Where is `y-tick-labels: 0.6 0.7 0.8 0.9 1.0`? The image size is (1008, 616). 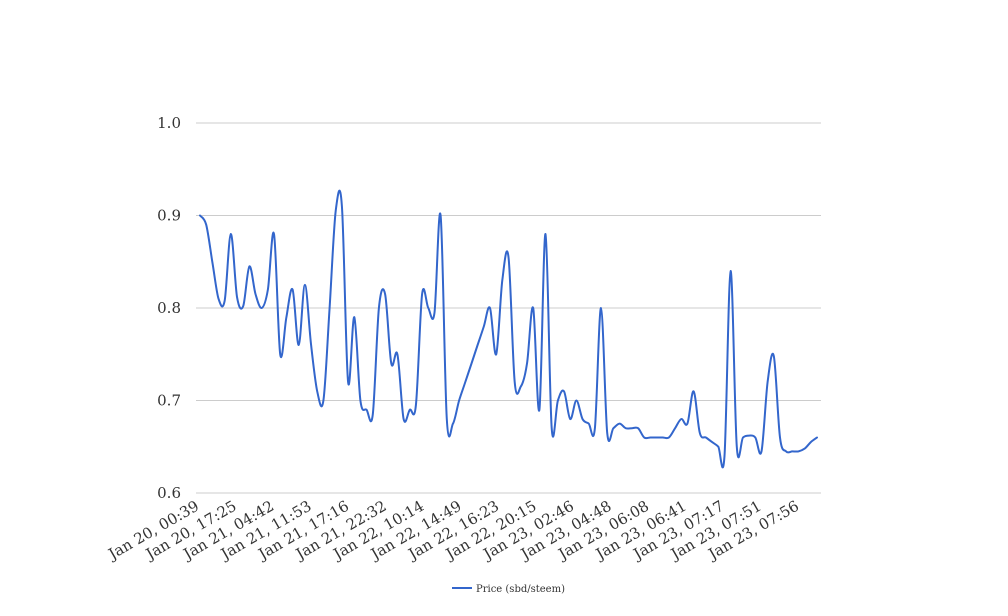
y-tick-labels: 0.6 0.7 0.8 0.9 1.0 is located at coordinates (169, 308).